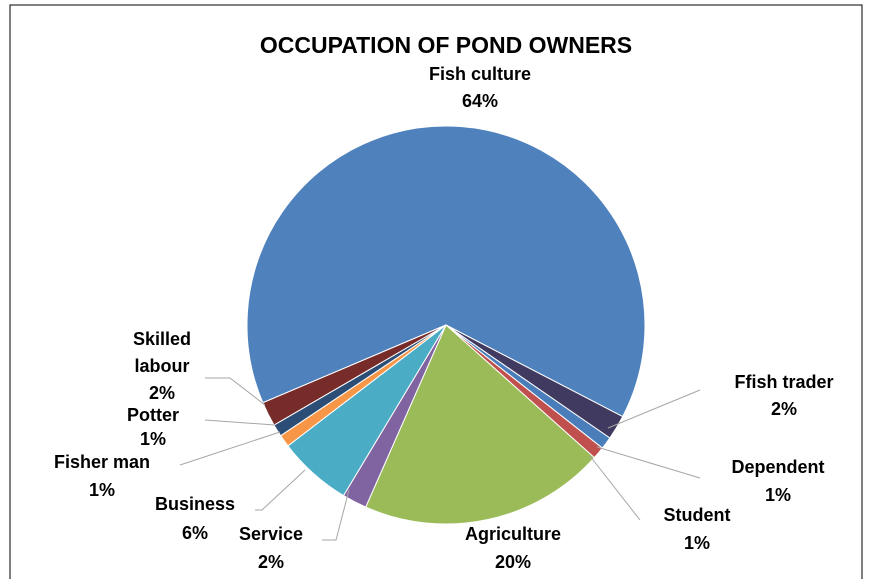 This screenshot has height=579, width=873. I want to click on slice-label: Dependent, so click(778, 467).